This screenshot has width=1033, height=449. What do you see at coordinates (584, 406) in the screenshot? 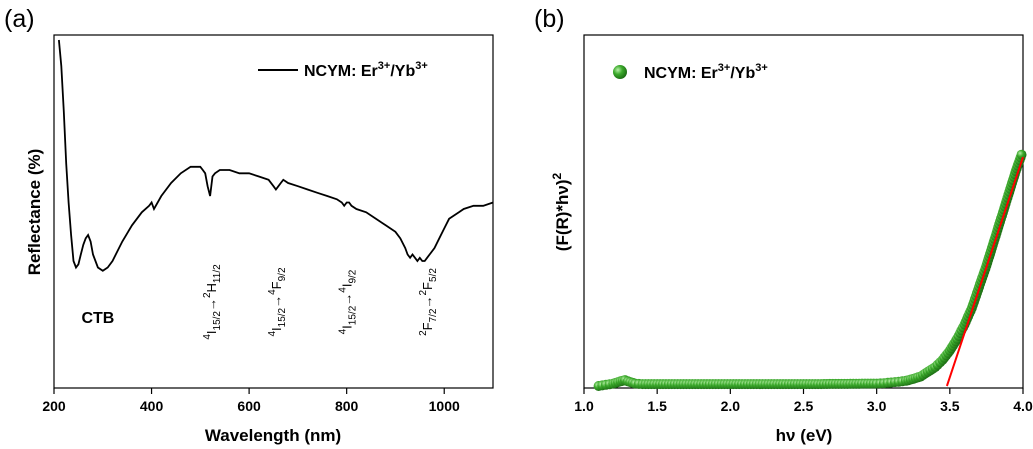
I see `panel-b-x-tick-label: 1.0` at bounding box center [584, 406].